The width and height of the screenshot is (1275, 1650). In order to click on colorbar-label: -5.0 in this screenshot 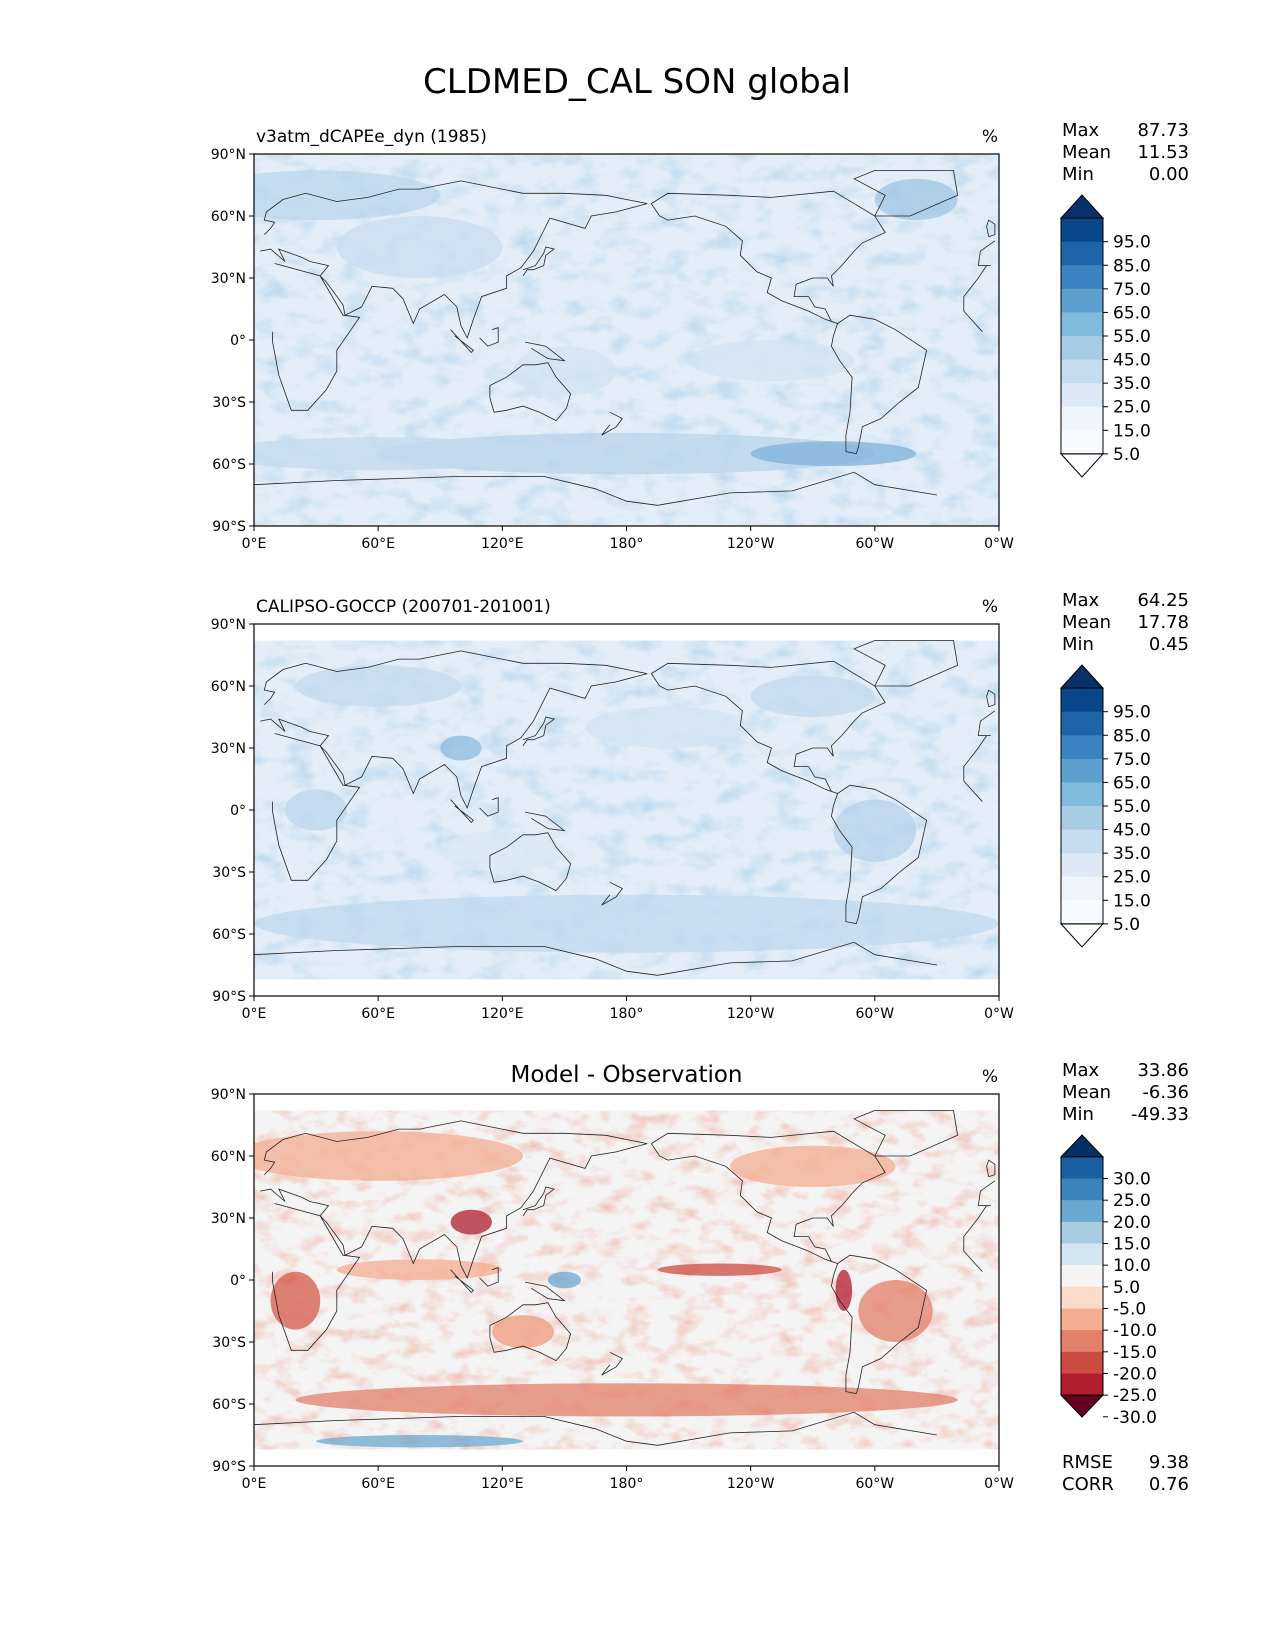, I will do `click(1129, 1309)`.